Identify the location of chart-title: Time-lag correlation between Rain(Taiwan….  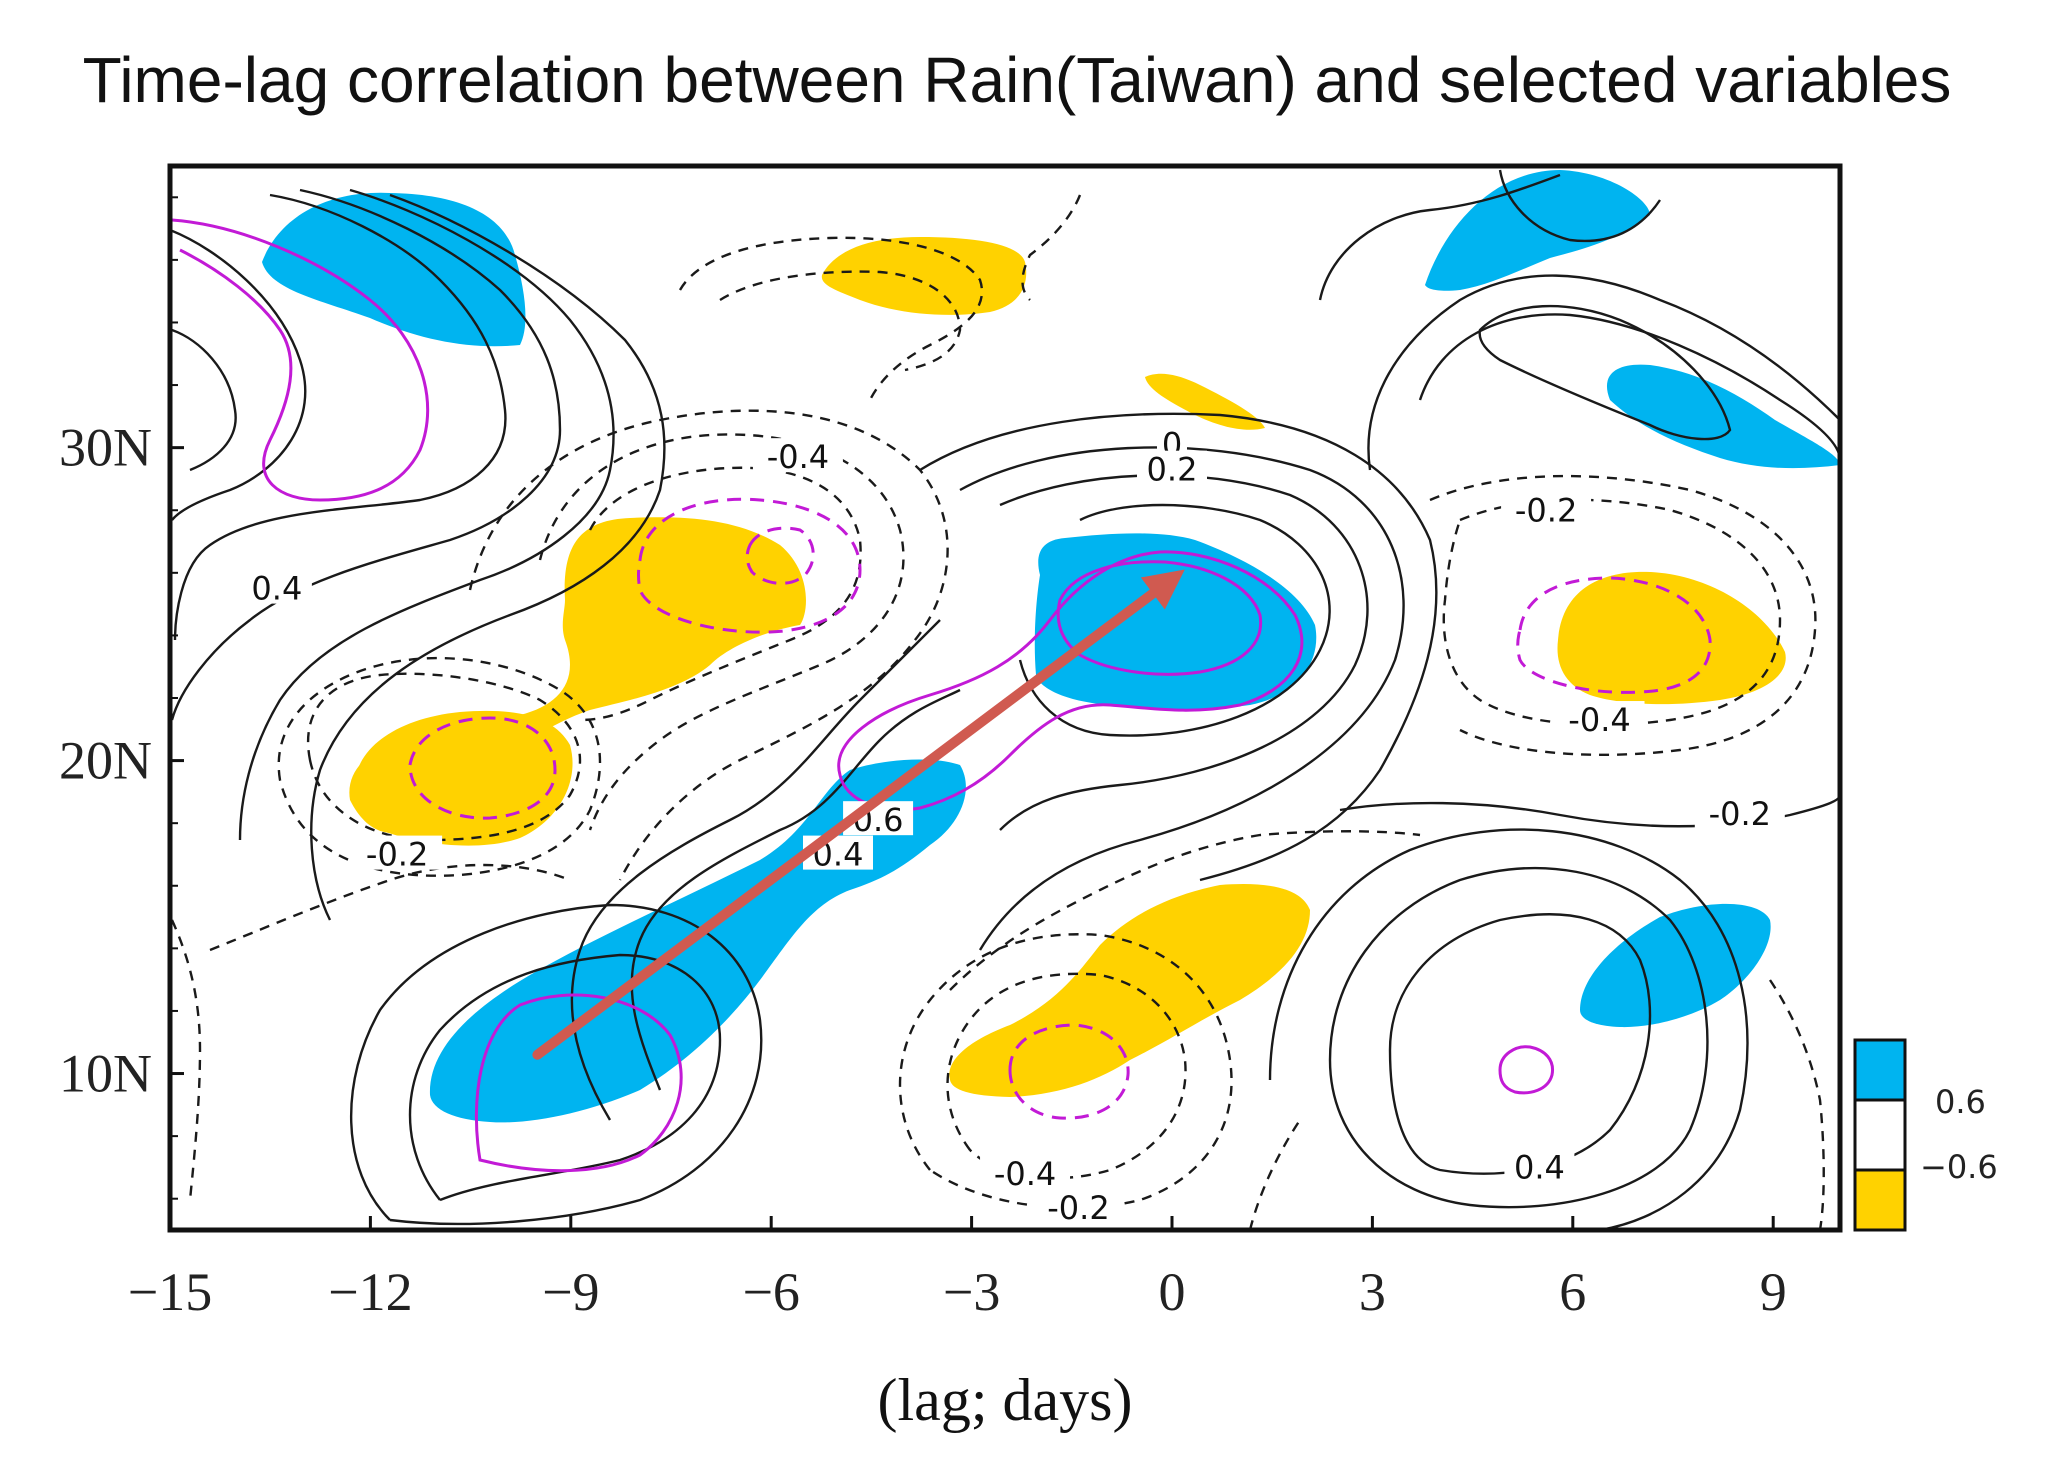
(1017, 80).